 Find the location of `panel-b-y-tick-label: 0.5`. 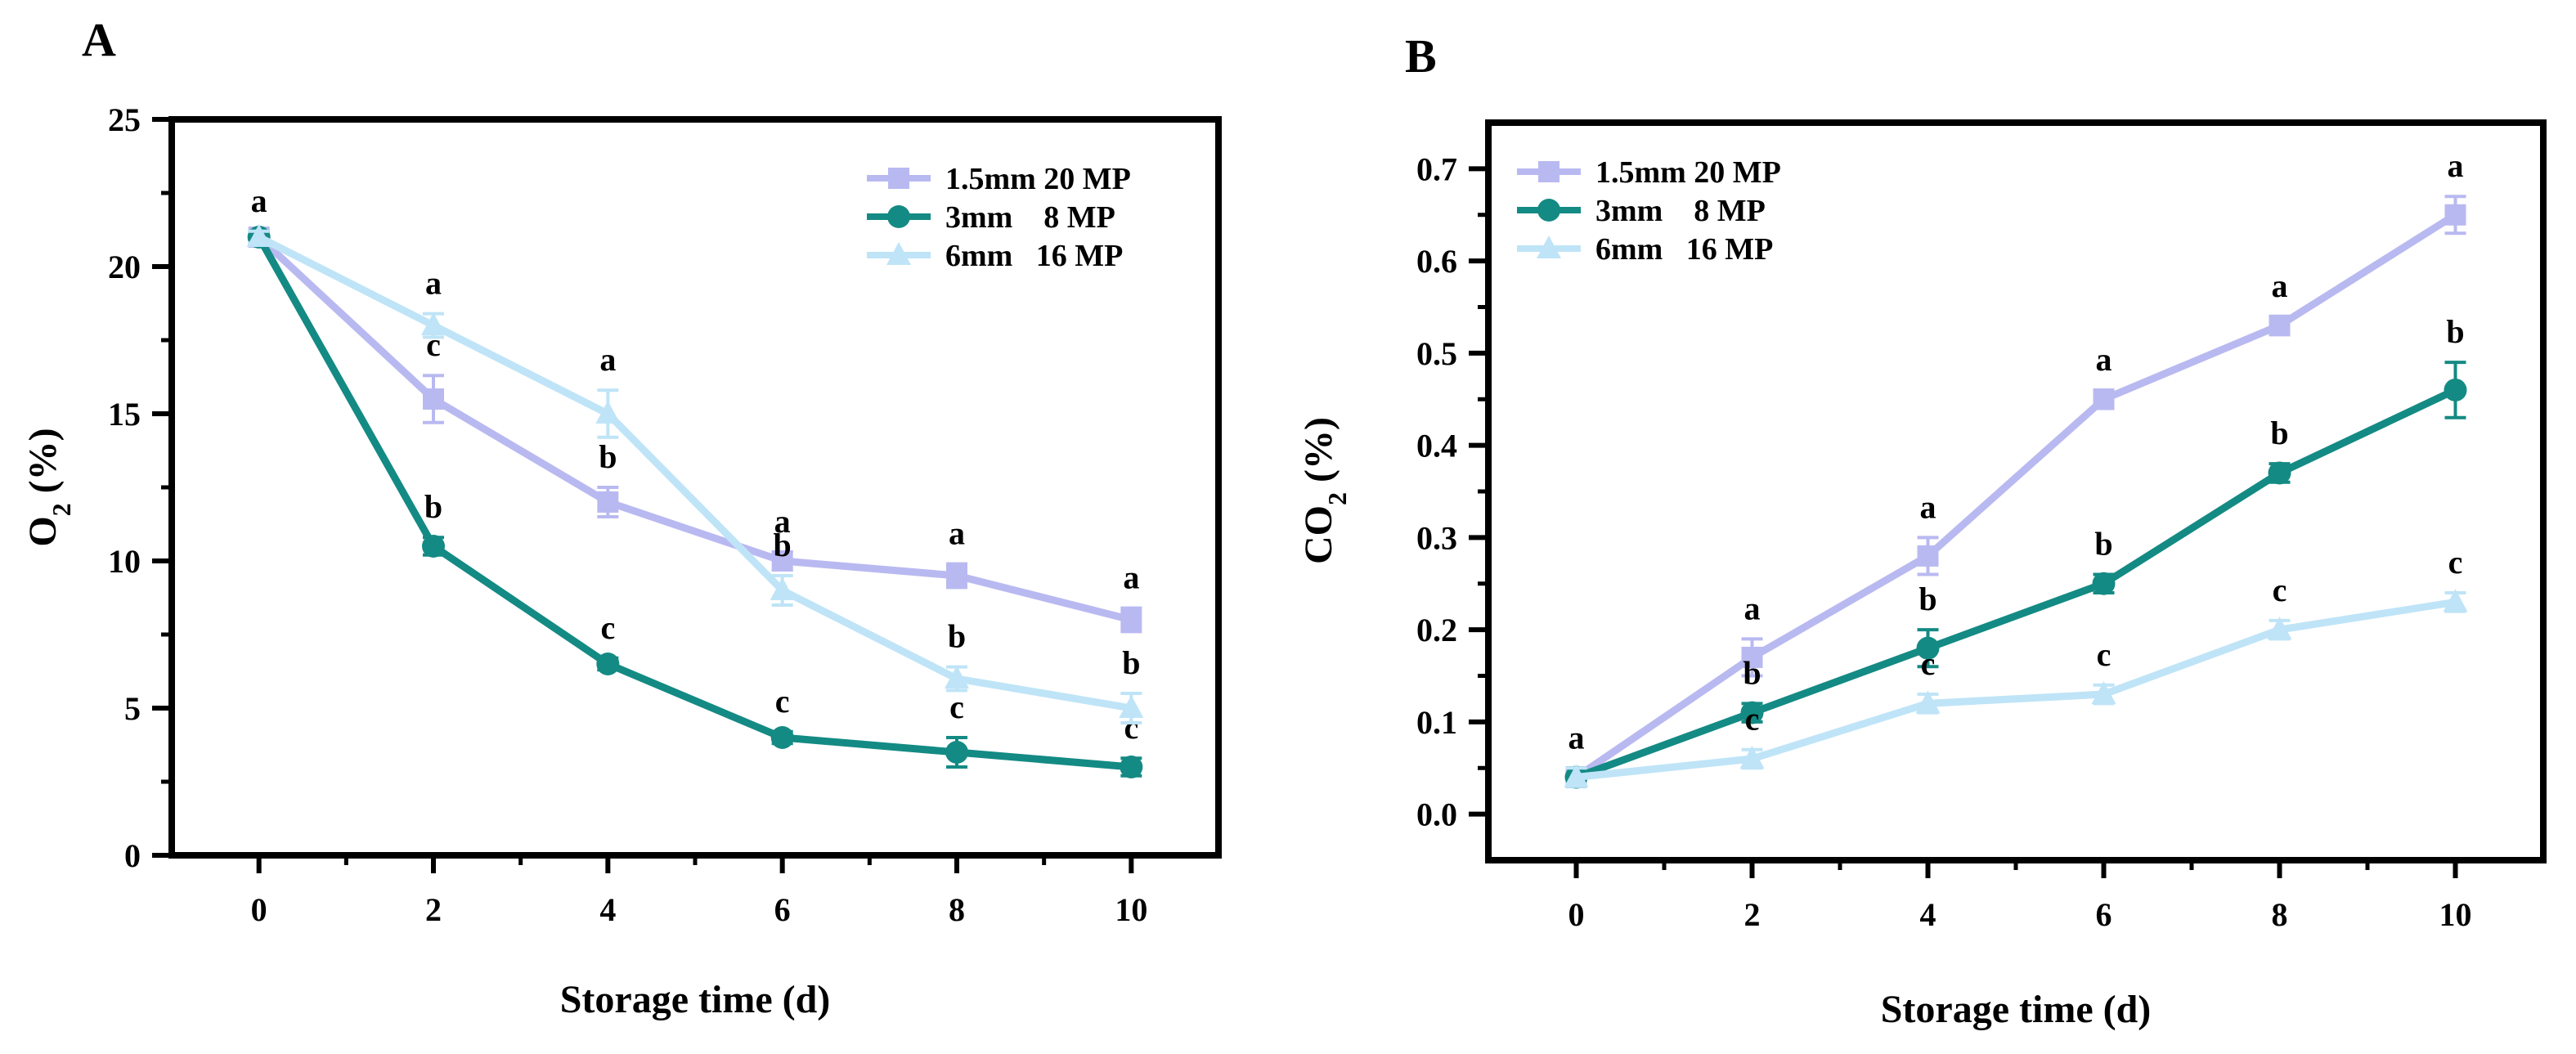

panel-b-y-tick-label: 0.5 is located at coordinates (1436, 353).